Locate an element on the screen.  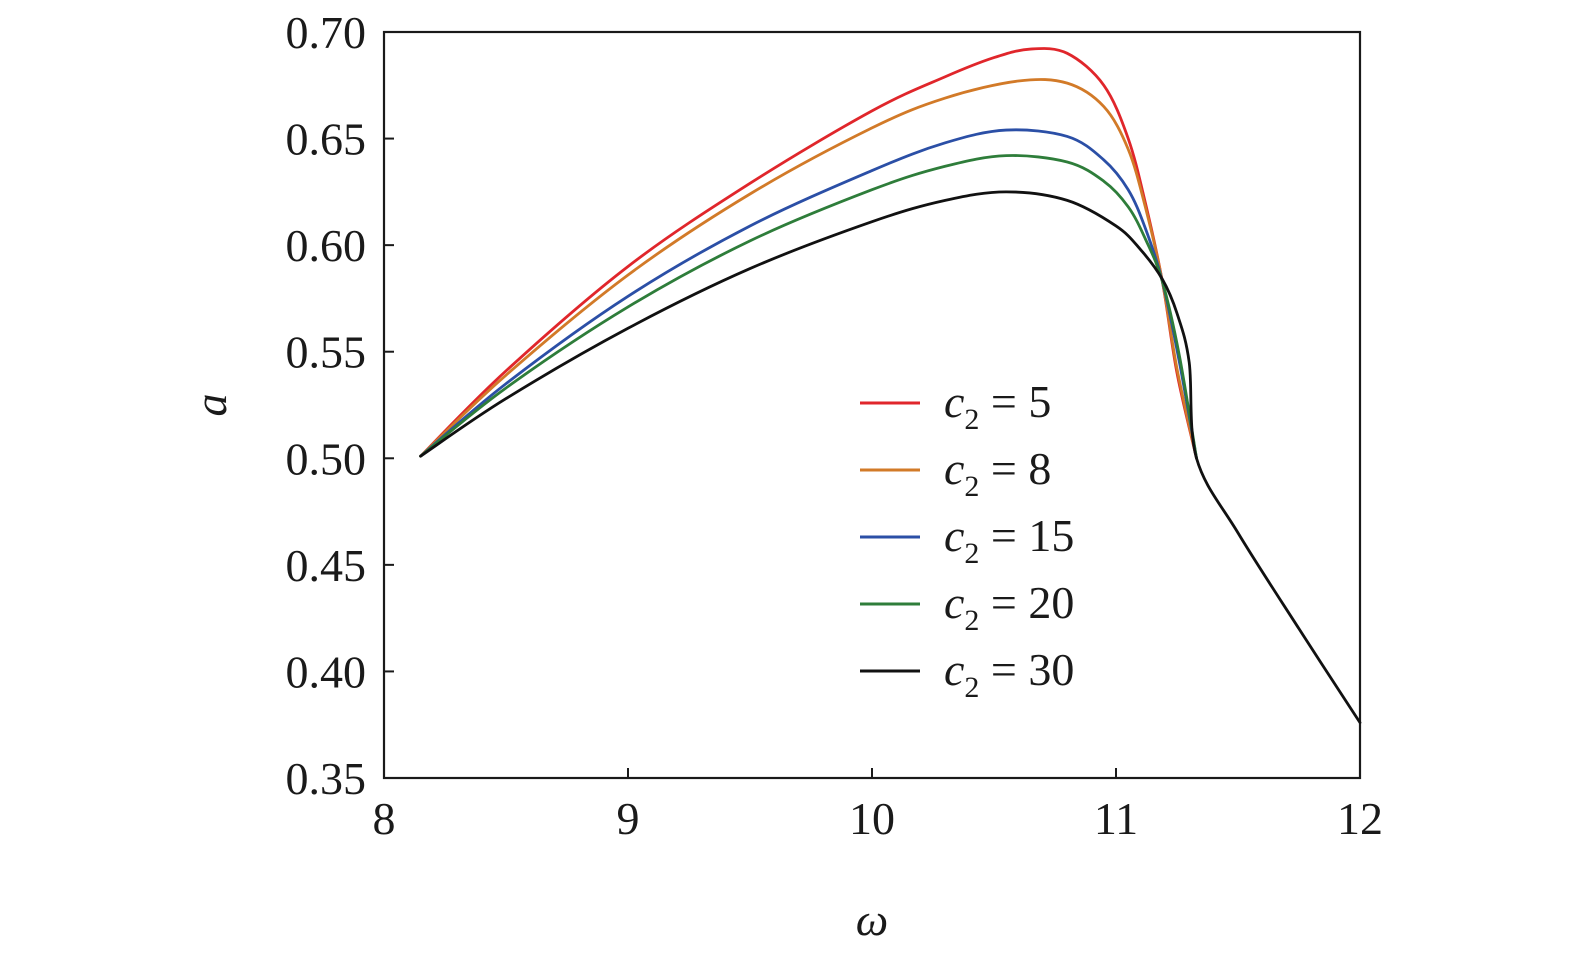
legend-label: c2 = 8 is located at coordinates (997, 473).